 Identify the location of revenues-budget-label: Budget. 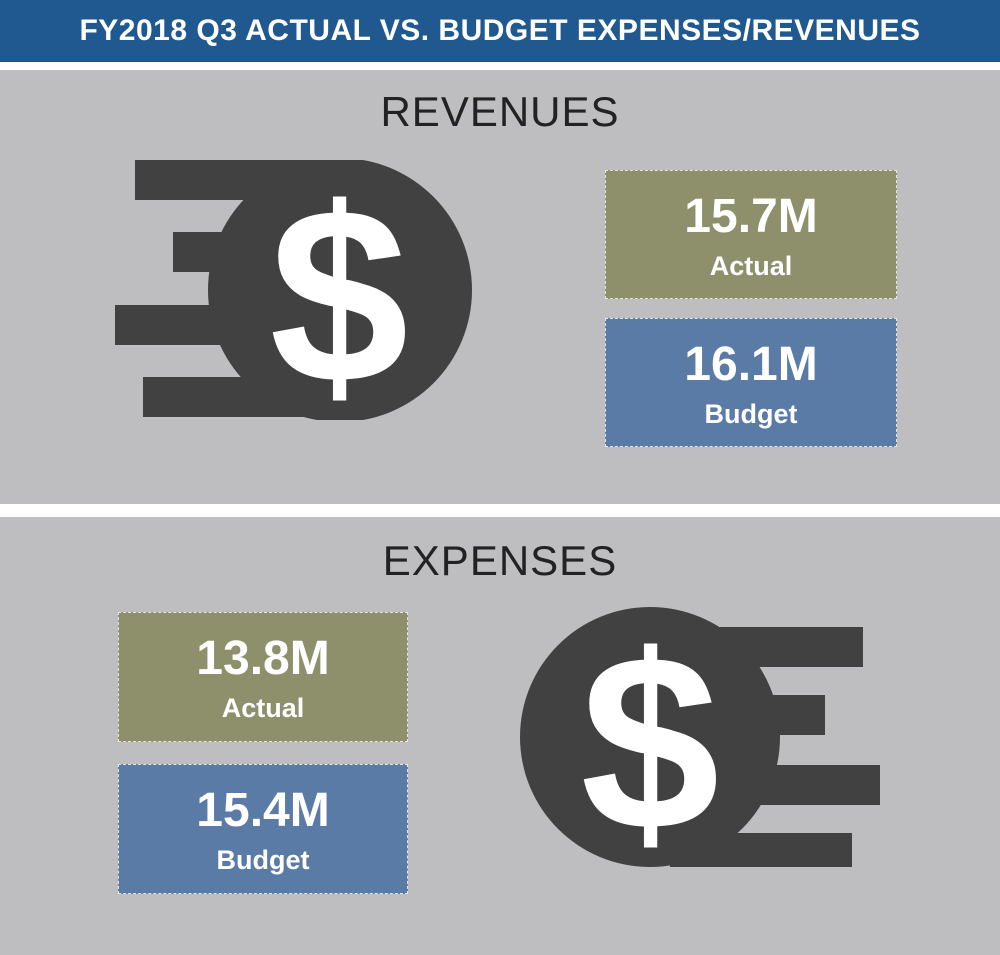
(751, 414).